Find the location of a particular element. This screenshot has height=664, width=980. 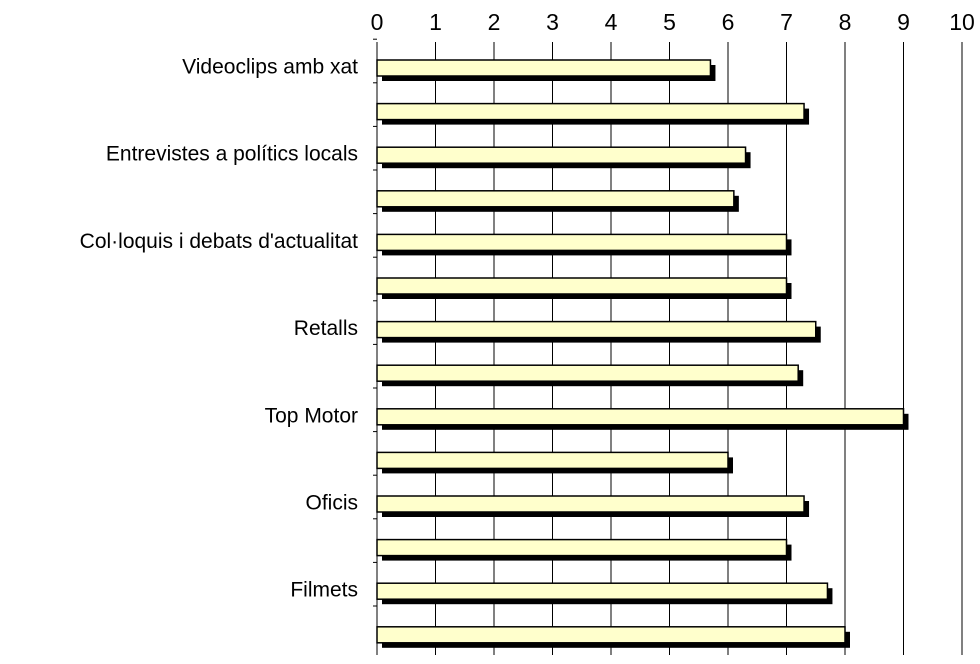

x-tick-label: 6 is located at coordinates (728, 22).